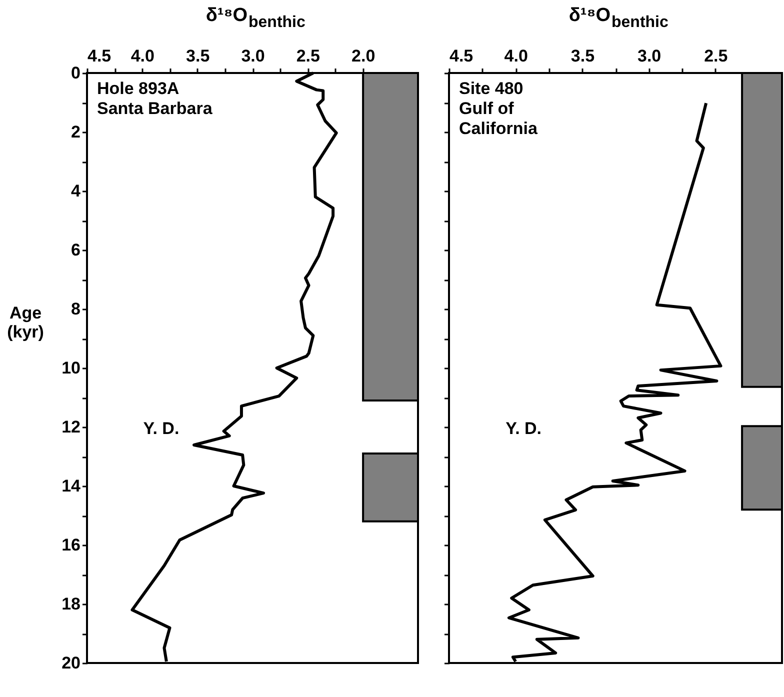 The height and width of the screenshot is (697, 784). I want to click on y-tick-label: 0, so click(75, 73).